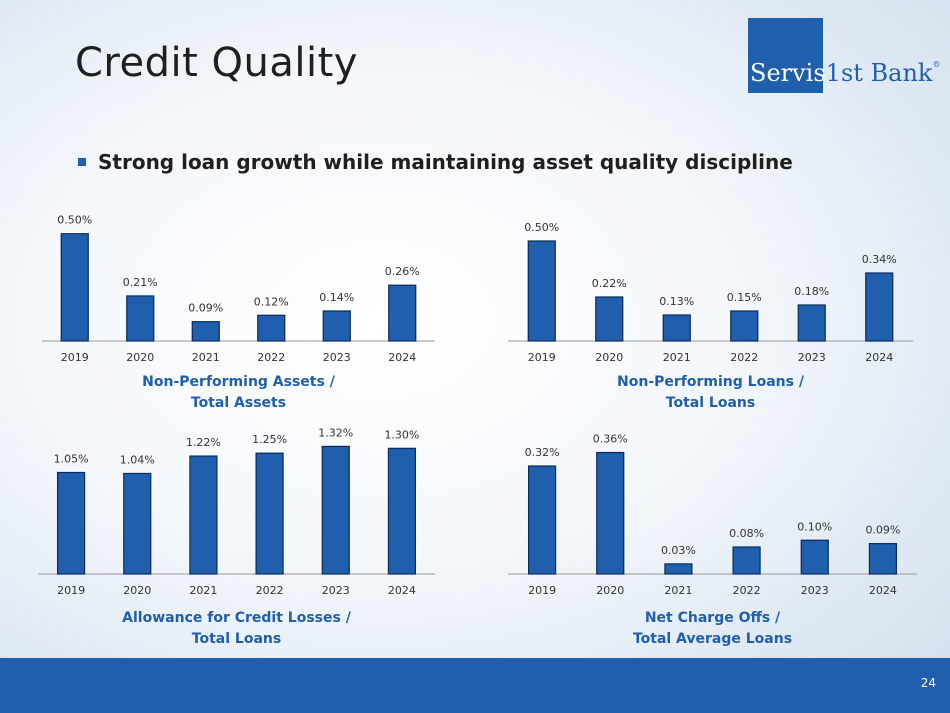  Describe the element at coordinates (542, 357) in the screenshot. I see `chart-2-tick-2019: 2019` at that location.